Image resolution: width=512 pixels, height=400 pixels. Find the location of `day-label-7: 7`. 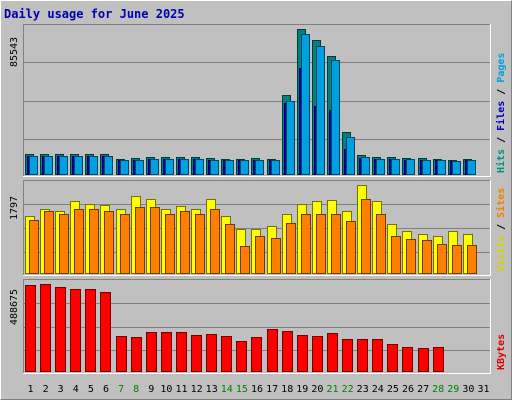

day-label-7: 7 is located at coordinates (121, 389).